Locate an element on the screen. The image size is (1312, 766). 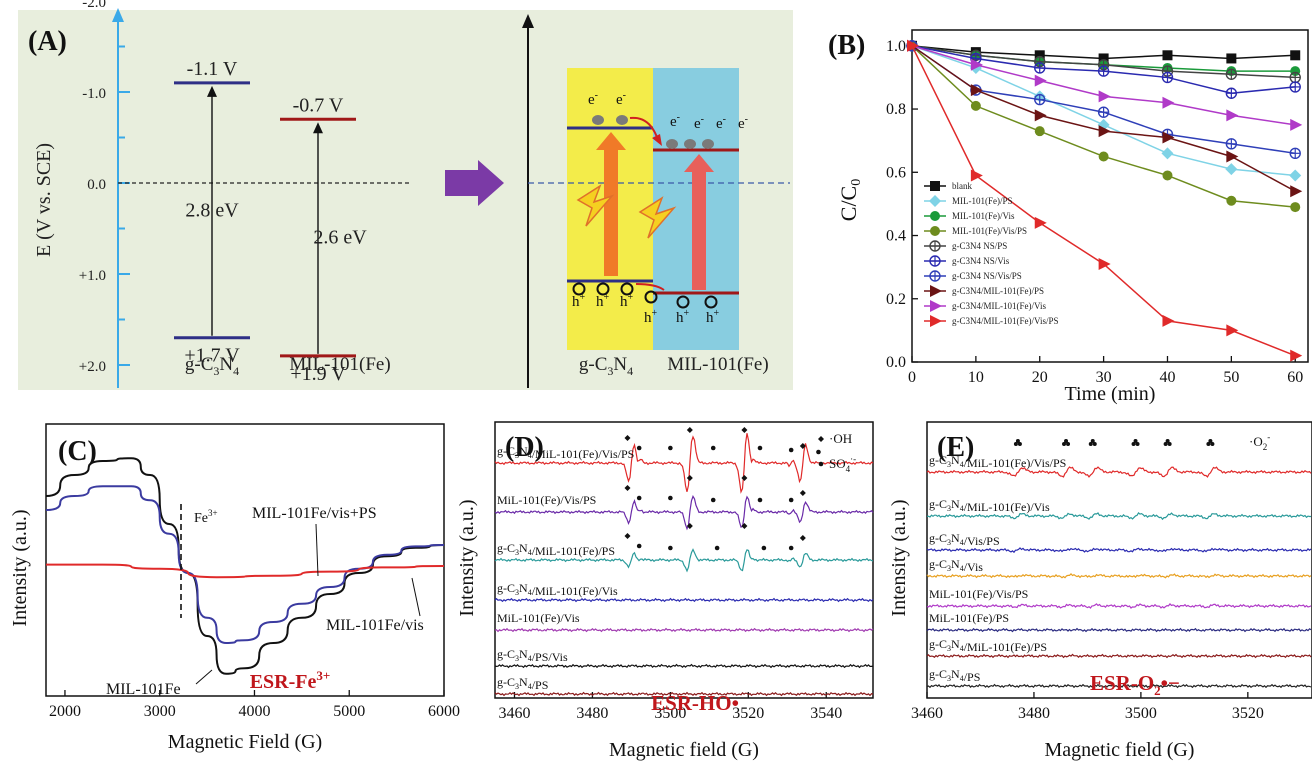
y-tick-label-b: 0.6 is located at coordinates (896, 172).